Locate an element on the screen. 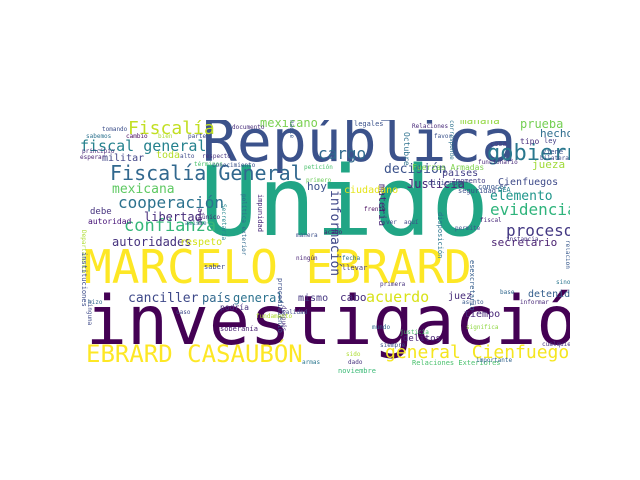  word-manera: manera is located at coordinates (307, 235).